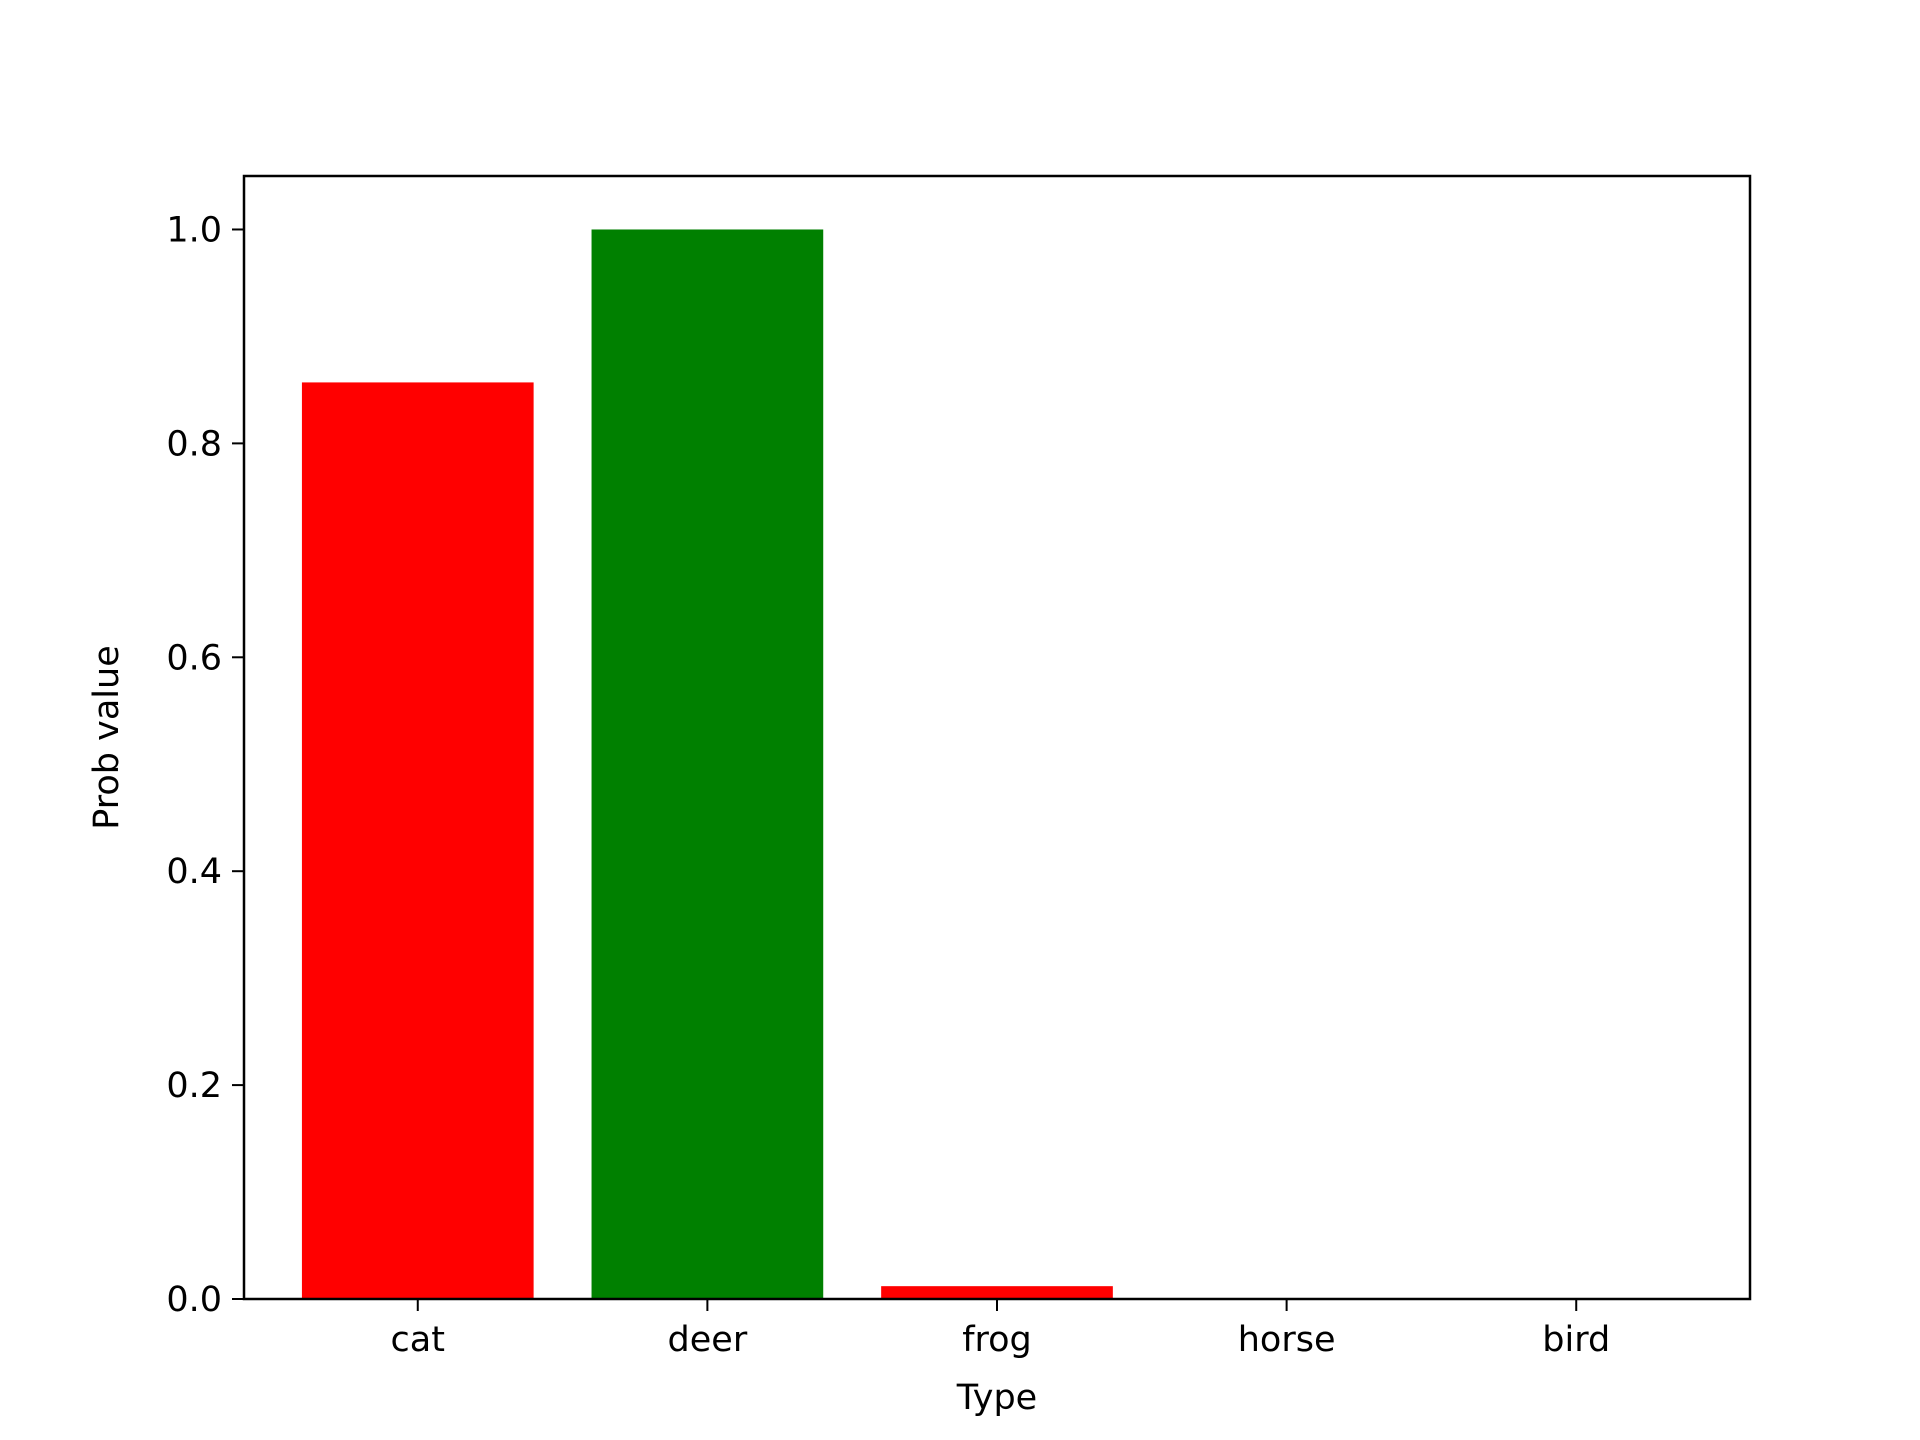 This screenshot has height=1440, width=1920. What do you see at coordinates (194, 1086) in the screenshot?
I see `y-tick-label: 0.2` at bounding box center [194, 1086].